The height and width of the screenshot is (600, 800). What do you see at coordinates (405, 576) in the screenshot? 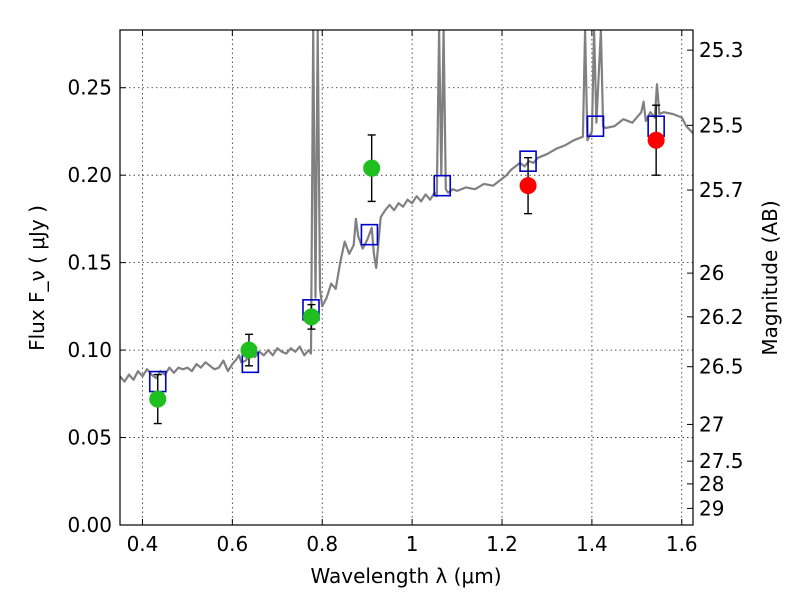
I see `x-axis-label: Wavelength λ (μm)` at bounding box center [405, 576].